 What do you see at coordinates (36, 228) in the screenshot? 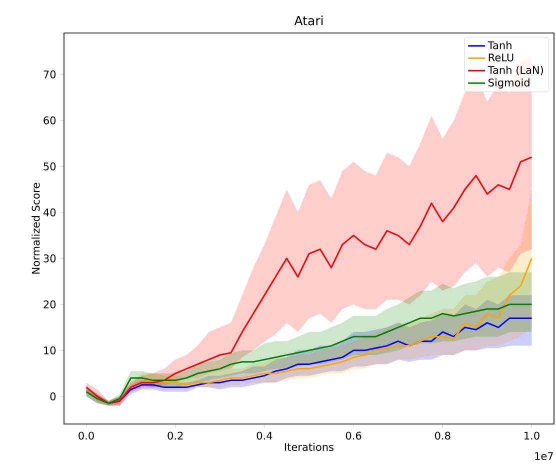
I see `y-axis-title: Normalized Score` at bounding box center [36, 228].